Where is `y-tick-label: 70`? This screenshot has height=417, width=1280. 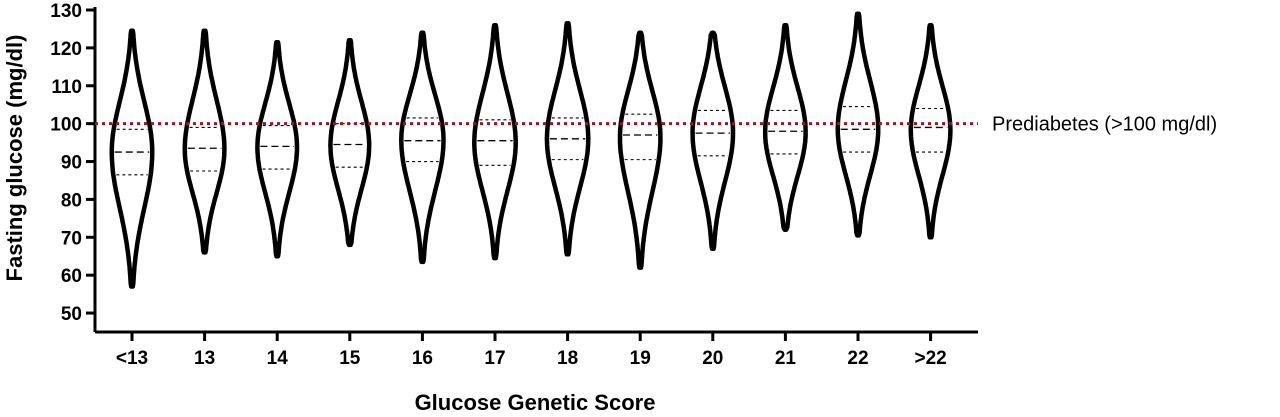 y-tick-label: 70 is located at coordinates (71, 238).